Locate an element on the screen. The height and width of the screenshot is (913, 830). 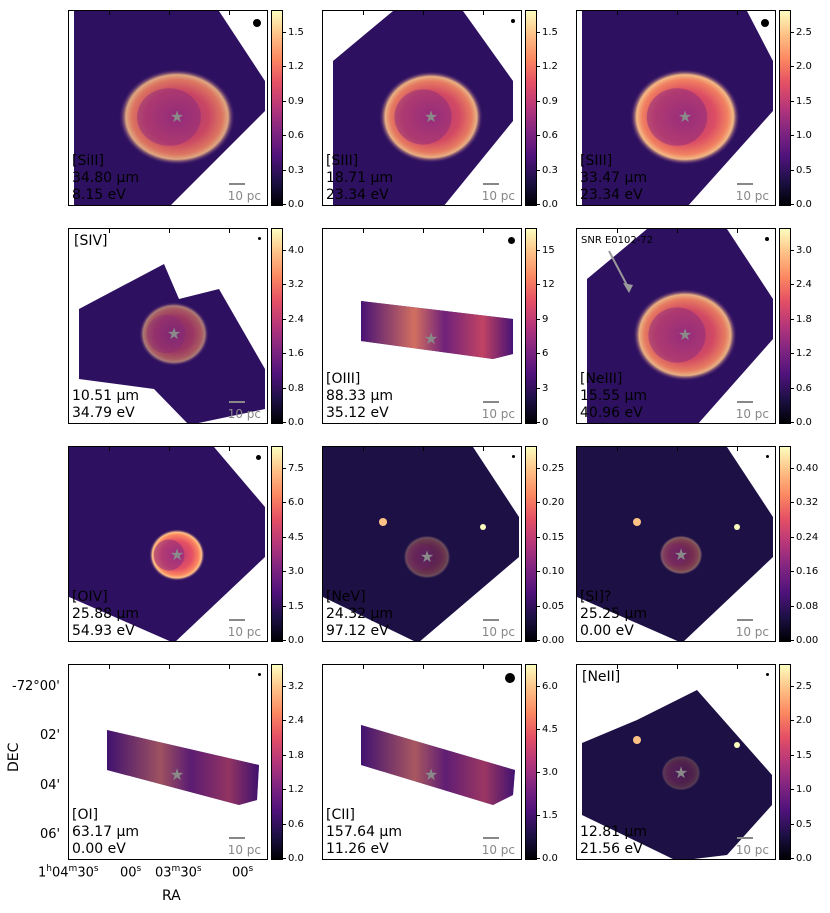
energy-label: 54.93 eV is located at coordinates (103, 631).